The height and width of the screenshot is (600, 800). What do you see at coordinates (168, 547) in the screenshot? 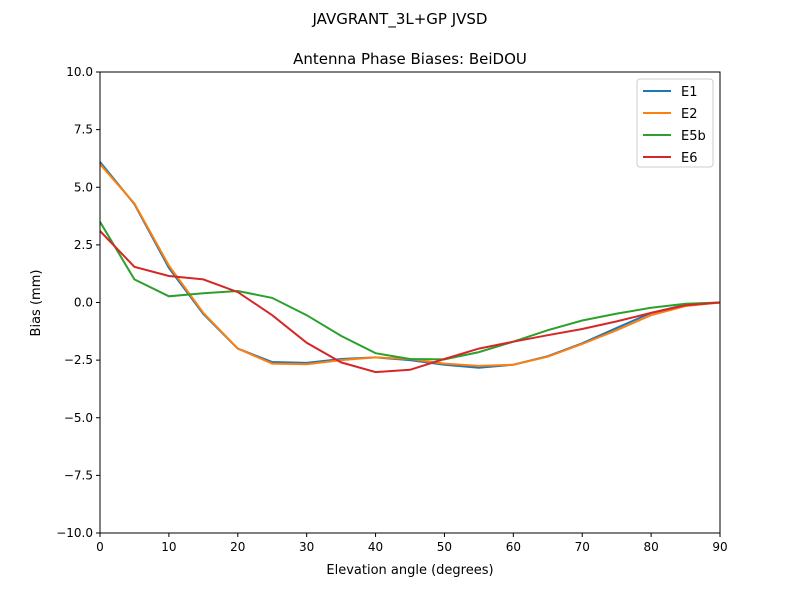
I see `x-tick-label: 10` at bounding box center [168, 547].